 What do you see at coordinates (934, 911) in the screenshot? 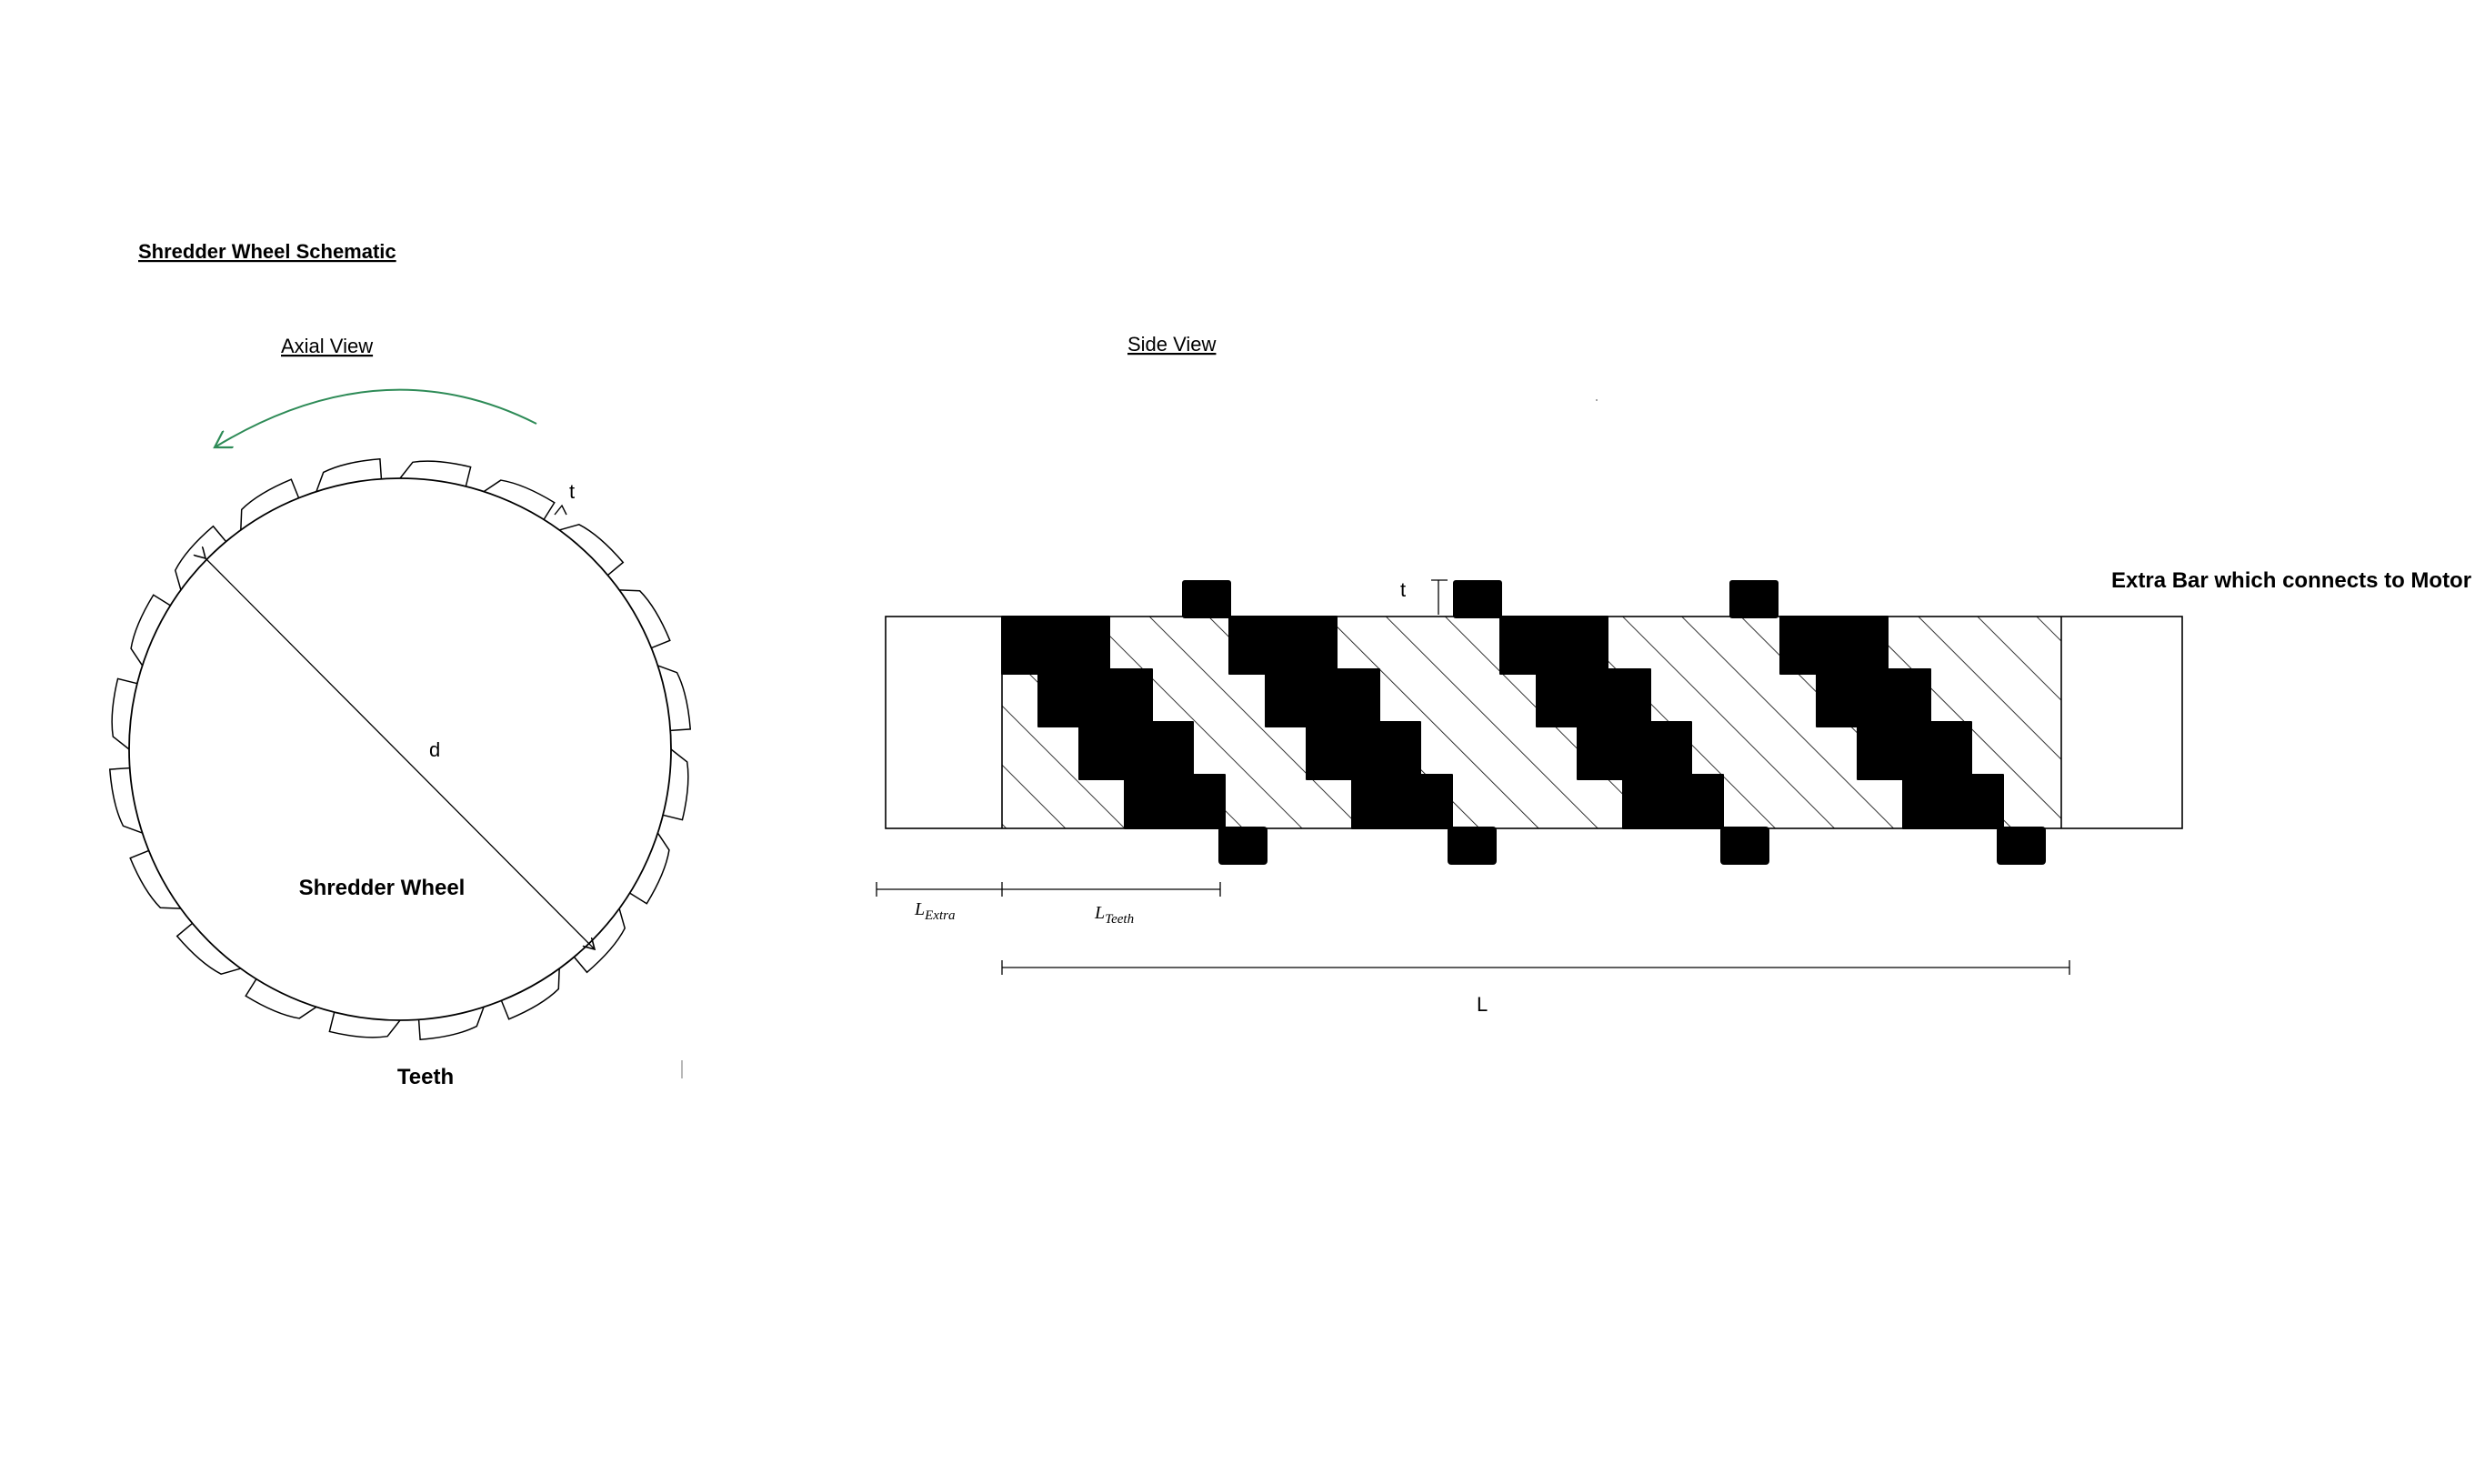
I see `l-extra-label: LExtra` at bounding box center [934, 911].